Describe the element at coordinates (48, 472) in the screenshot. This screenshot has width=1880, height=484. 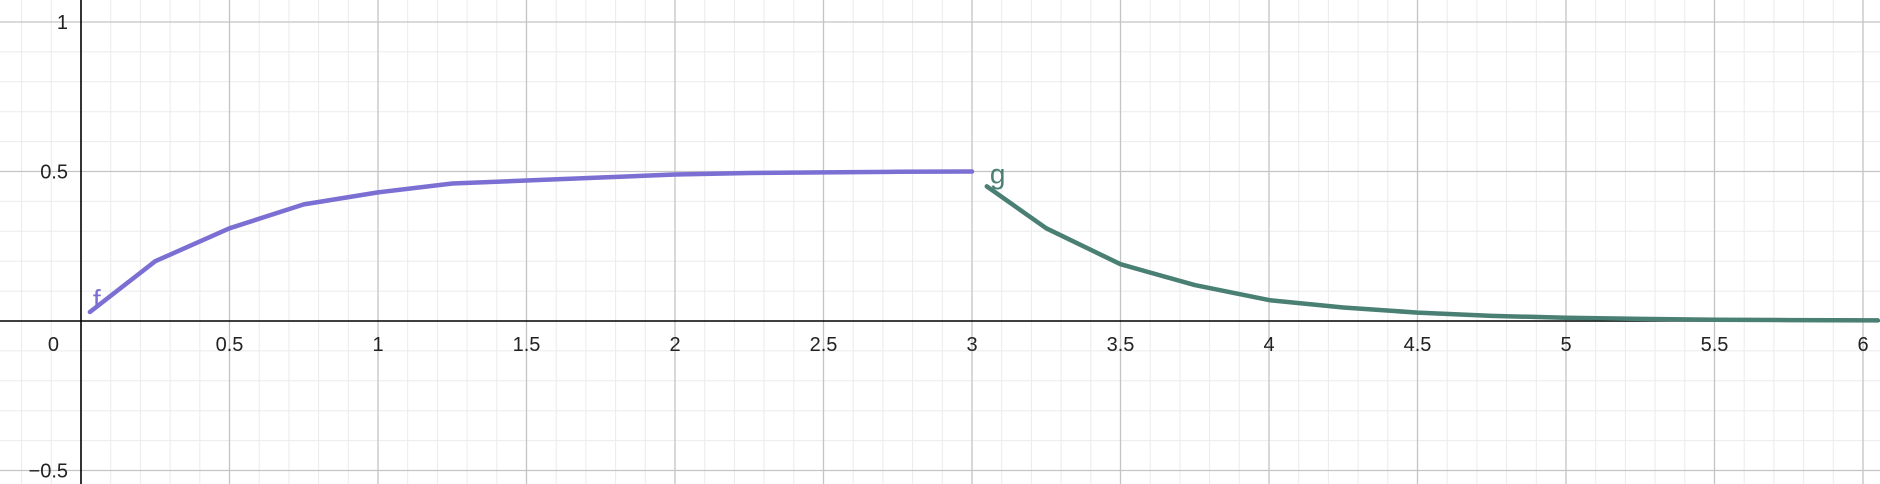
I see `y-tick-label: −0.5` at that location.